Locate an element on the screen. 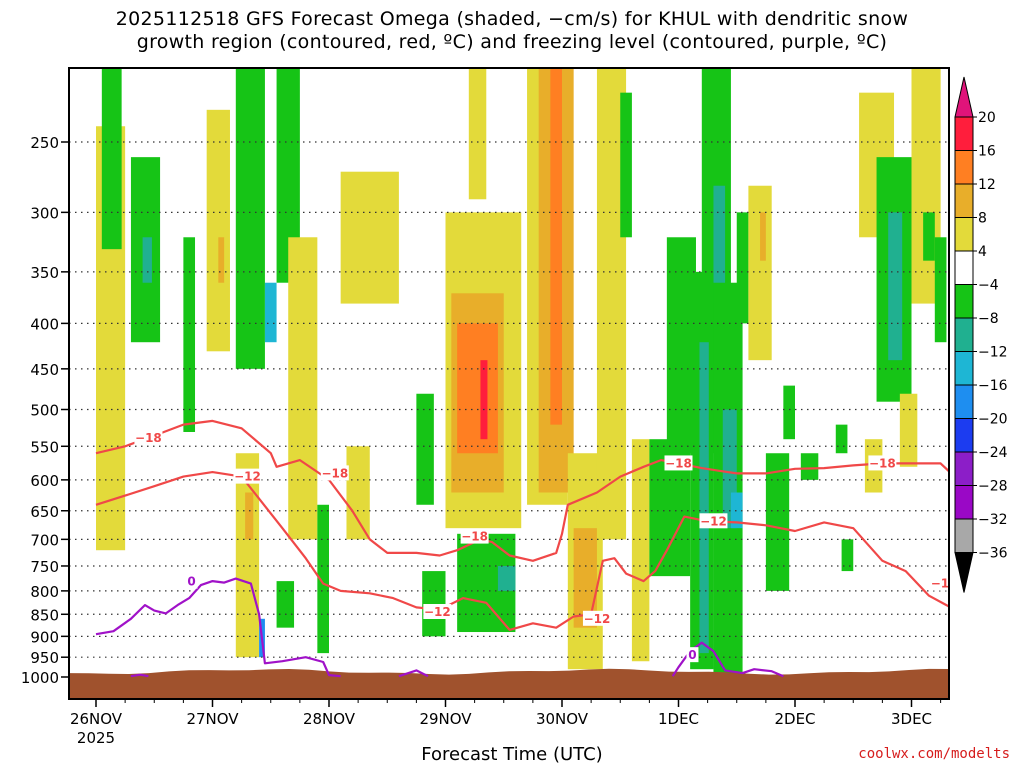  colorbar-label: −8 is located at coordinates (988, 319).